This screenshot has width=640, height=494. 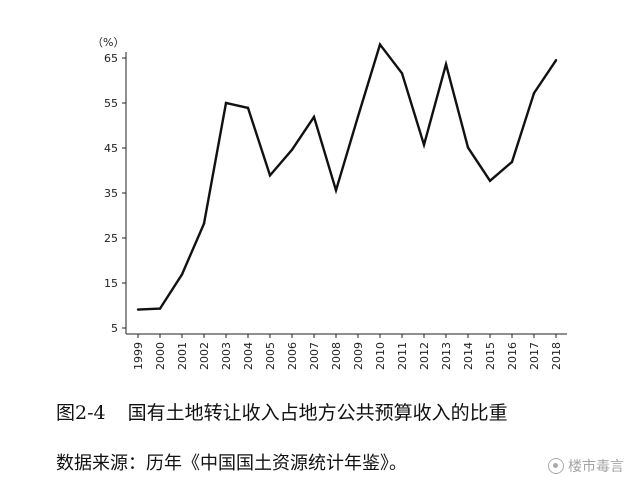 I want to click on y-tick-label: 5, so click(x=114, y=328).